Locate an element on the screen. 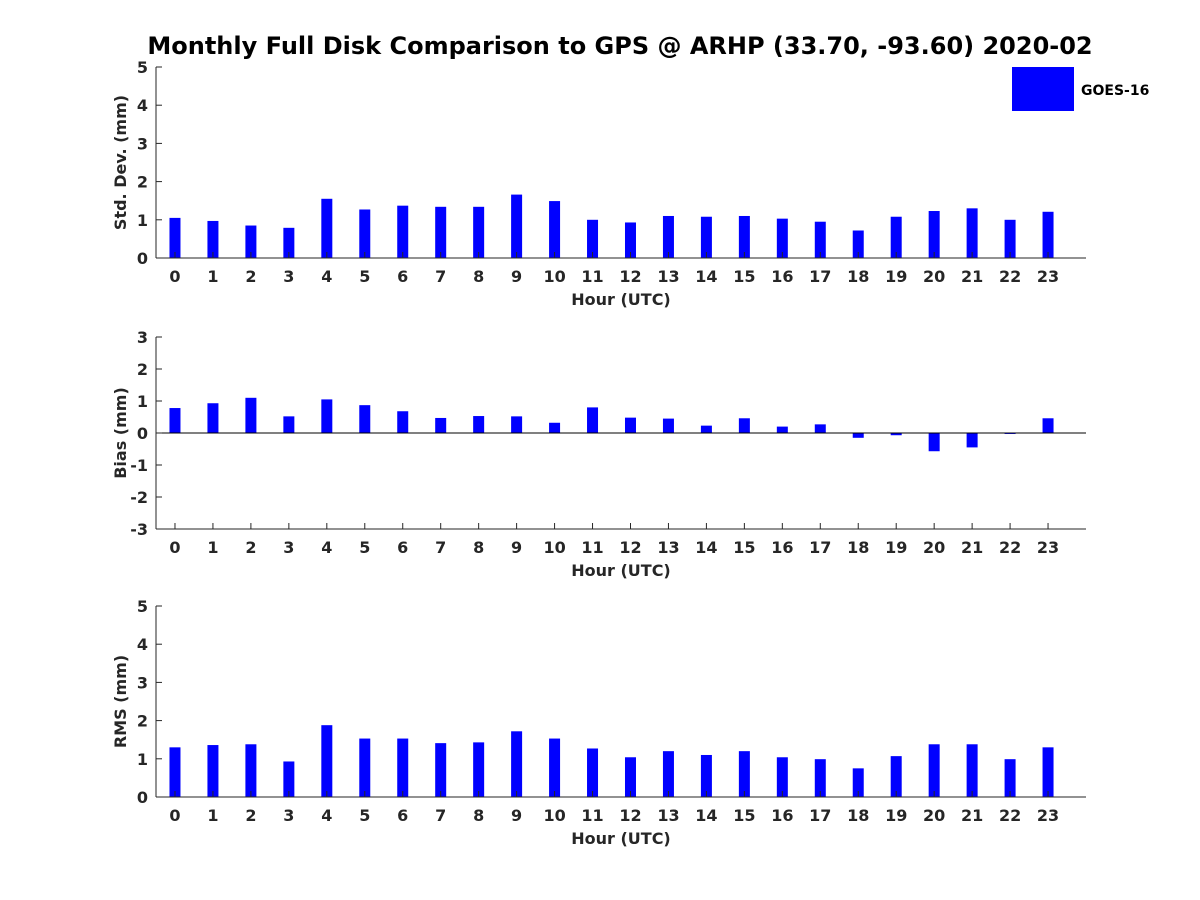  x-tick-label: 13 is located at coordinates (668, 815).